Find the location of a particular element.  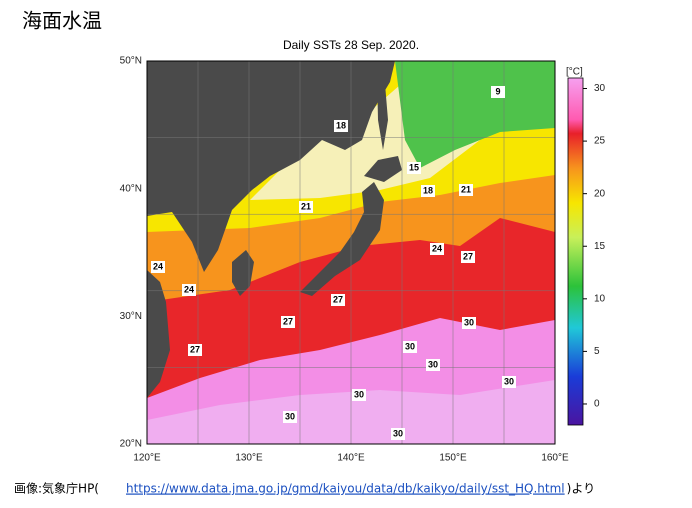

colorbar-tick-label: 30 is located at coordinates (600, 88).